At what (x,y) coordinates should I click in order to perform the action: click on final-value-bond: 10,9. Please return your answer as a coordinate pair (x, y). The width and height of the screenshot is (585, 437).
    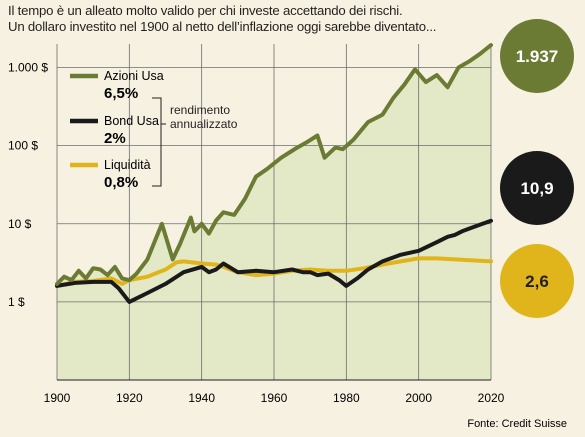
    Looking at the image, I should click on (536, 188).